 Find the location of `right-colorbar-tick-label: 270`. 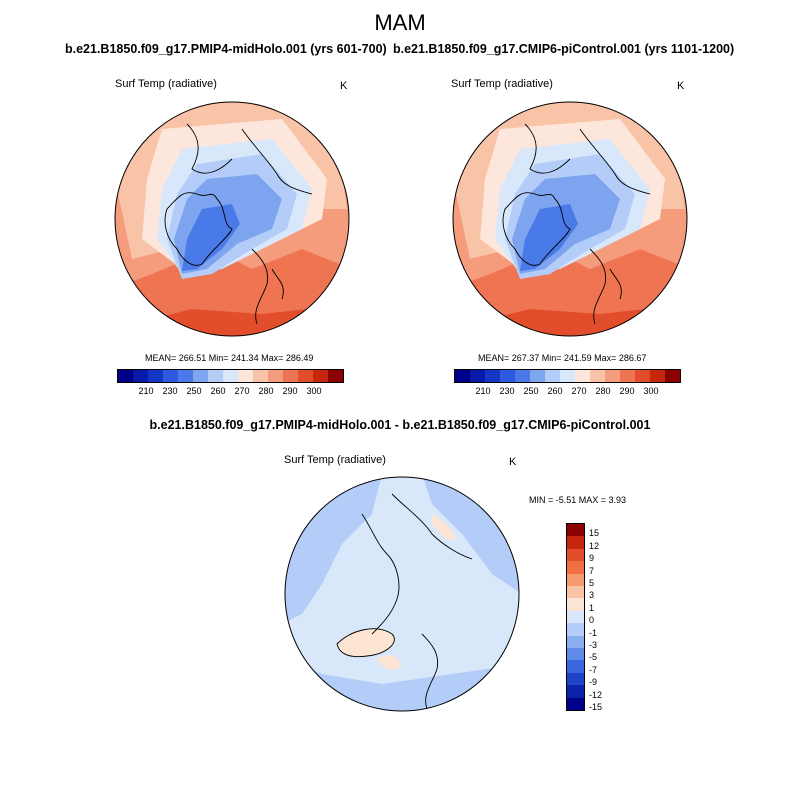

right-colorbar-tick-label: 270 is located at coordinates (579, 391).